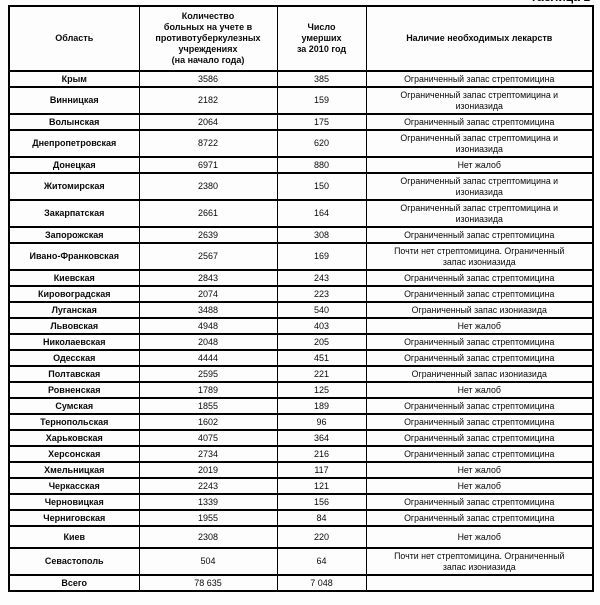  I want to click on patients-cell: 1855, so click(208, 406).